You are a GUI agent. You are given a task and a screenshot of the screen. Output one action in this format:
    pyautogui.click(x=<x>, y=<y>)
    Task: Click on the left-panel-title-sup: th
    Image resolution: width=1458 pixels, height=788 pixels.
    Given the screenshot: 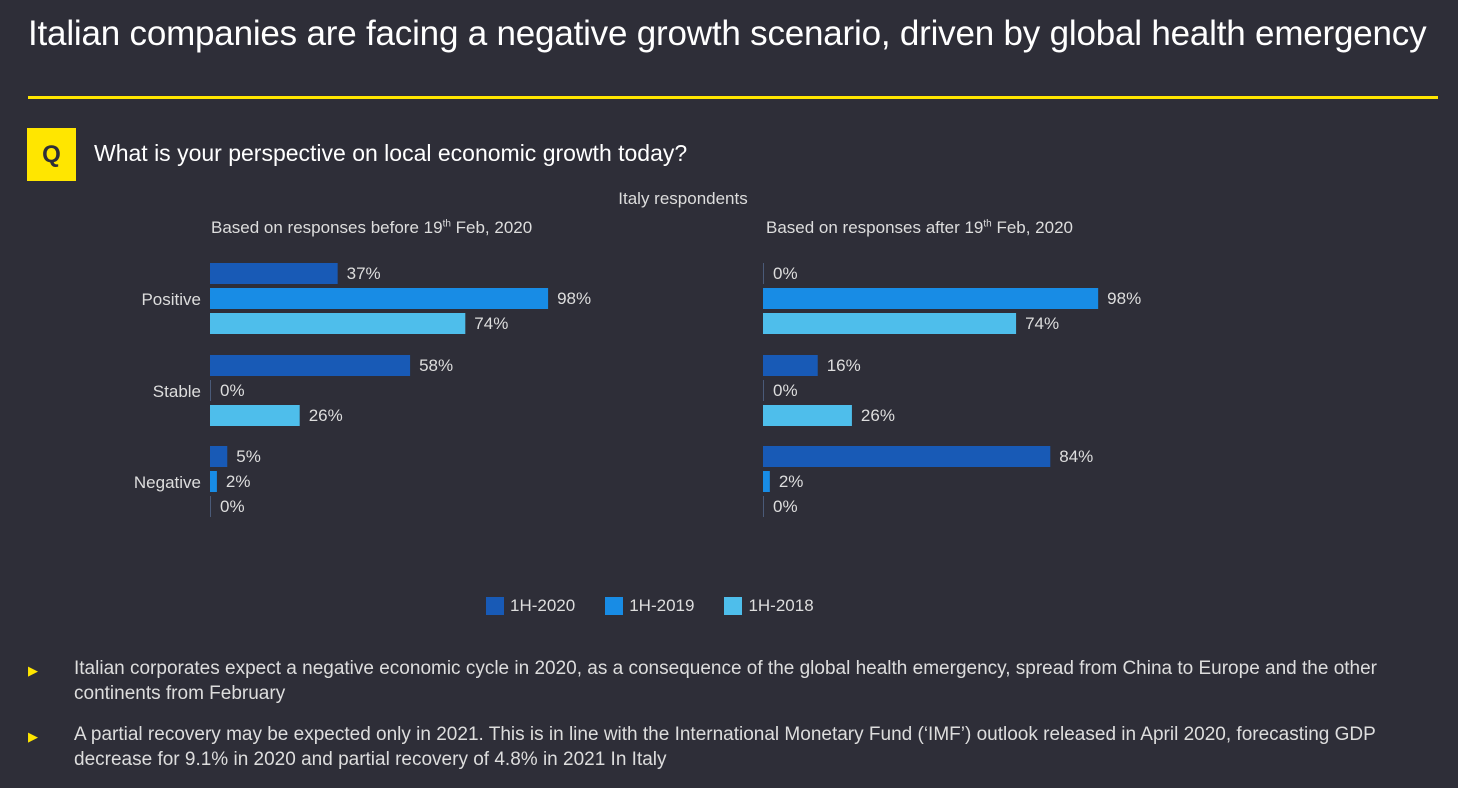 What is the action you would take?
    pyautogui.click(x=446, y=224)
    